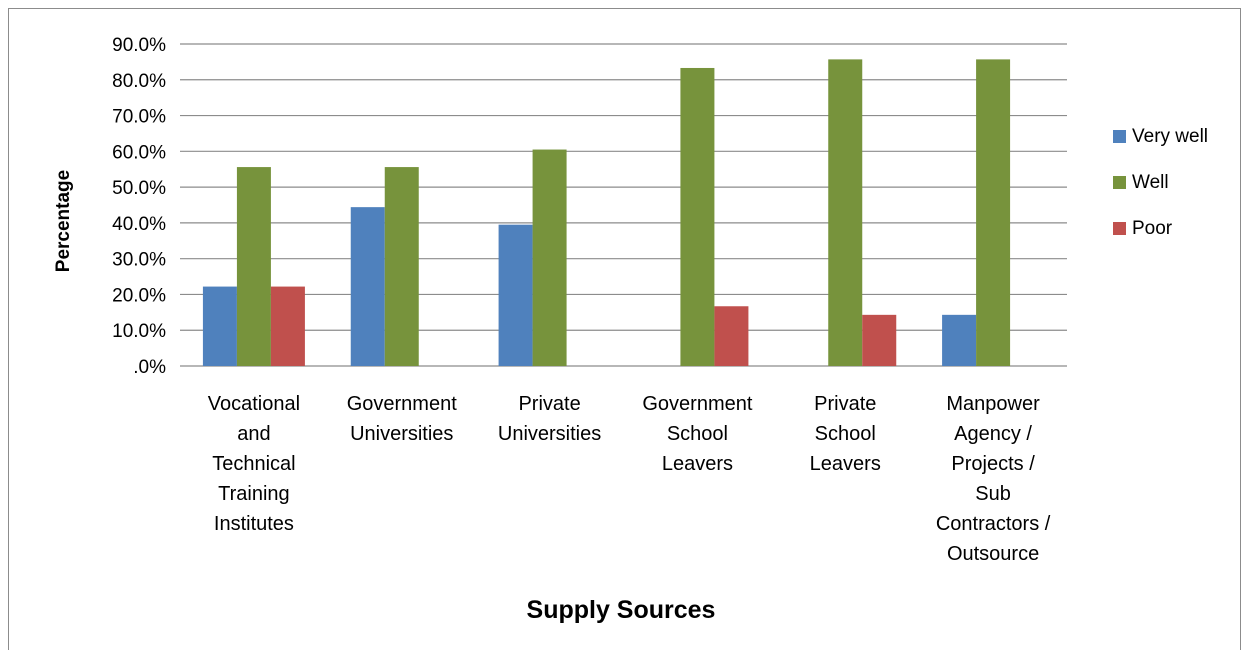  Describe the element at coordinates (1170, 136) in the screenshot. I see `legend-label-very-well: Very well` at that location.